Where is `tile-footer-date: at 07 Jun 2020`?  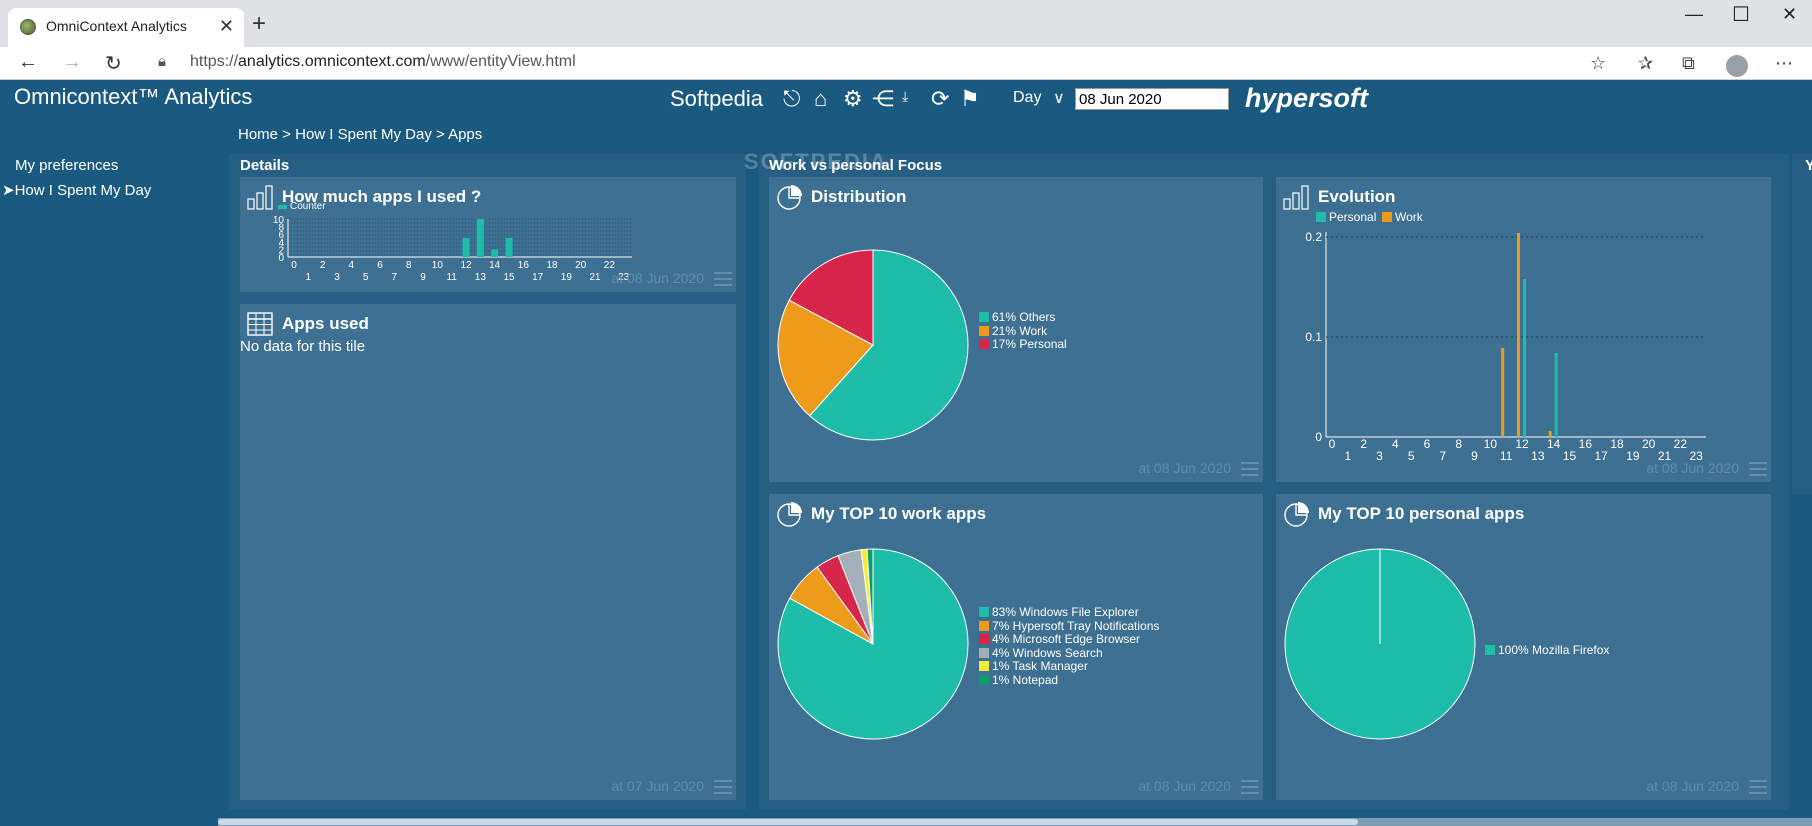
tile-footer-date: at 07 Jun 2020 is located at coordinates (657, 786).